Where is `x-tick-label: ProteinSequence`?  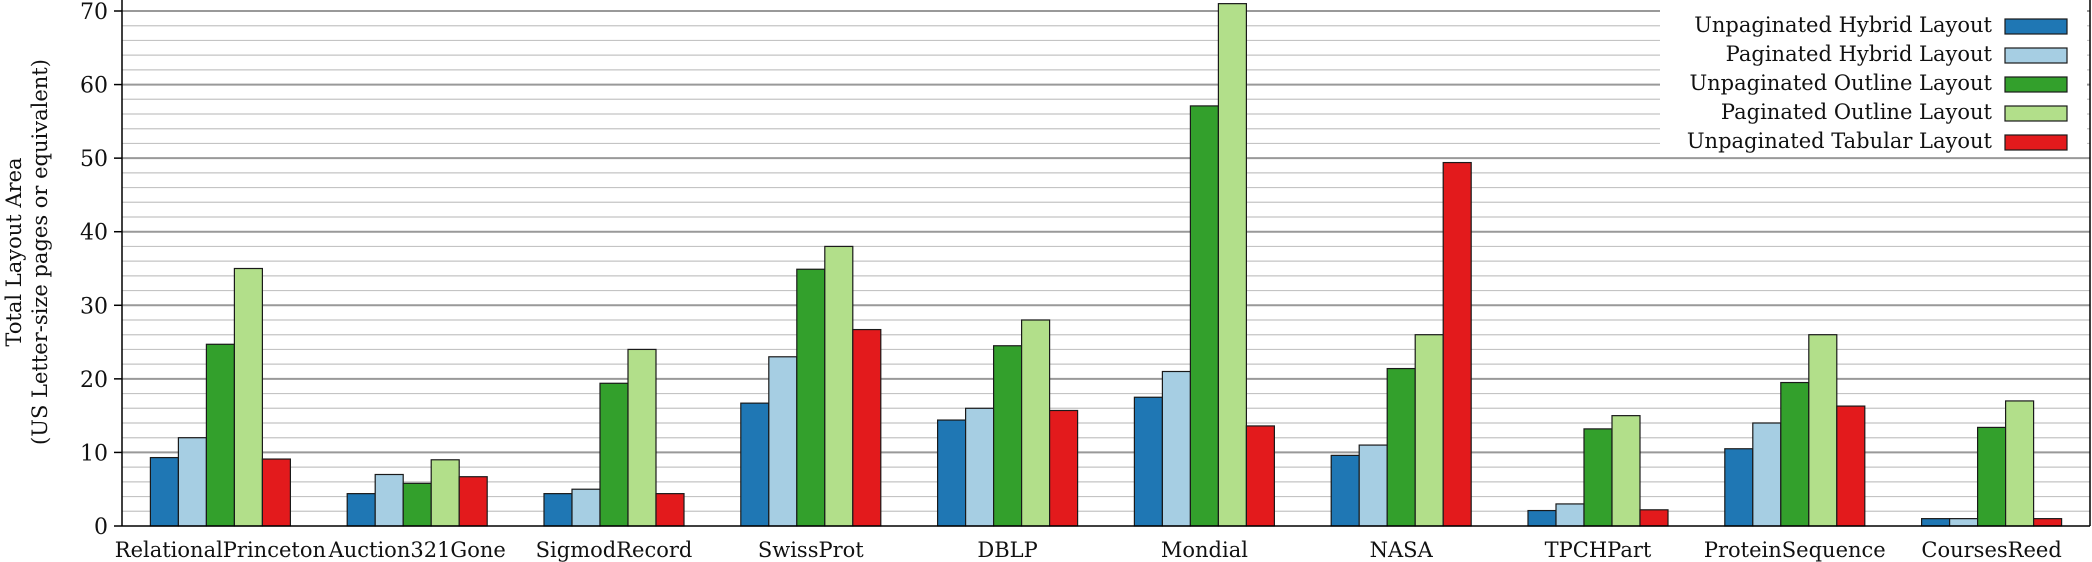 x-tick-label: ProteinSequence is located at coordinates (1795, 550).